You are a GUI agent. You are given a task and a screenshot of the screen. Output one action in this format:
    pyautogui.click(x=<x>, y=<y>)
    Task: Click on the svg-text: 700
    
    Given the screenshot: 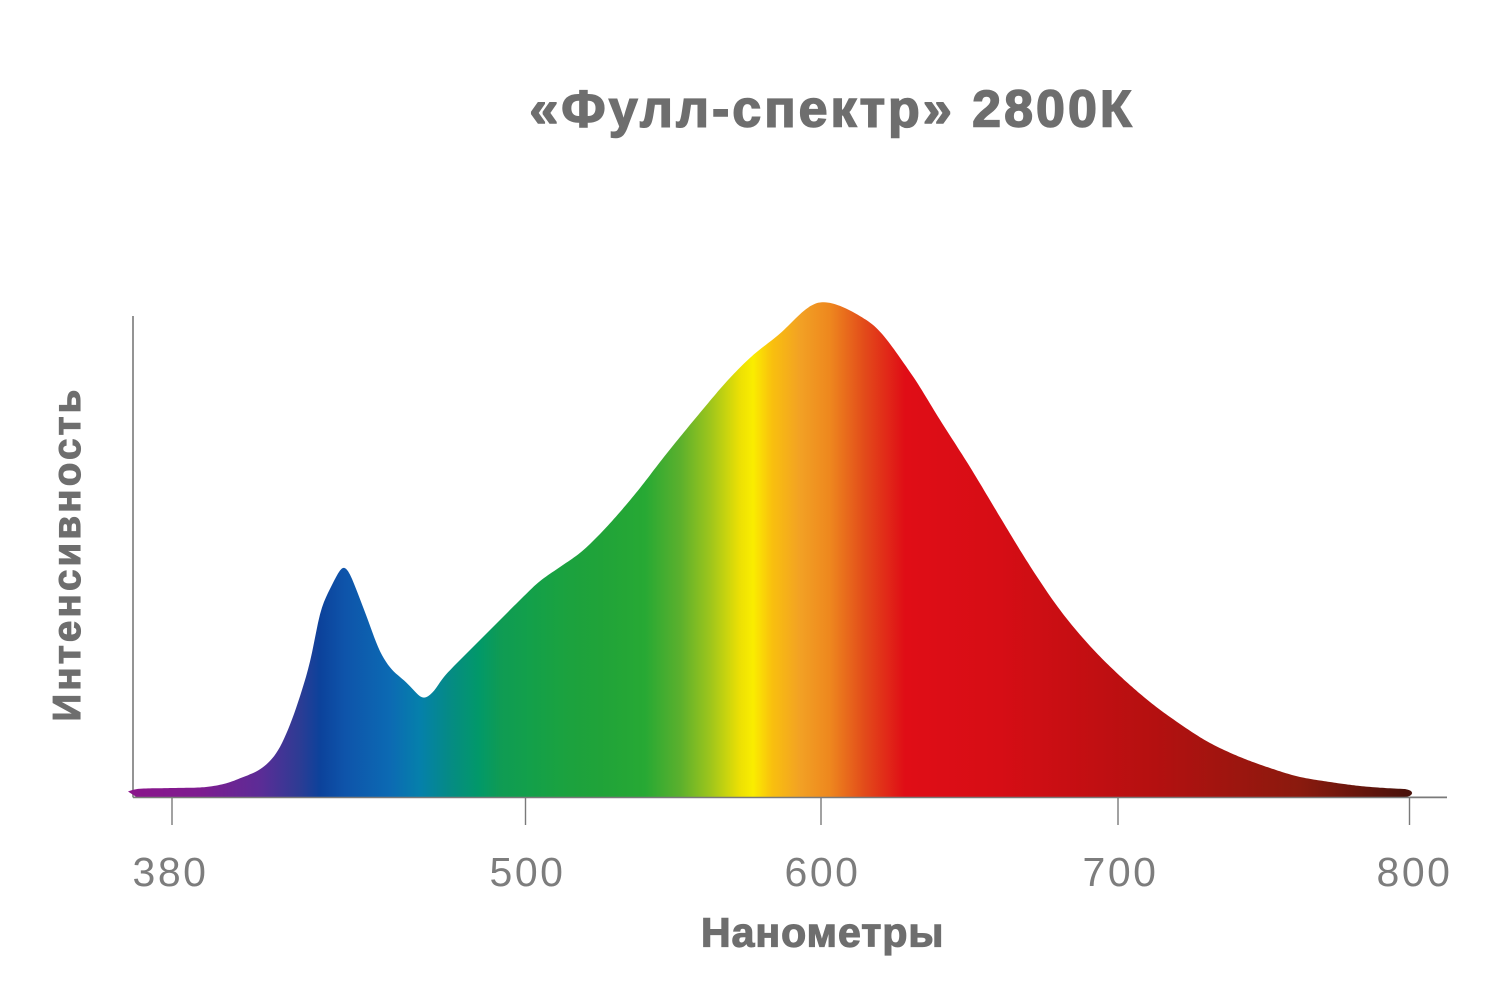 What is the action you would take?
    pyautogui.click(x=1121, y=872)
    